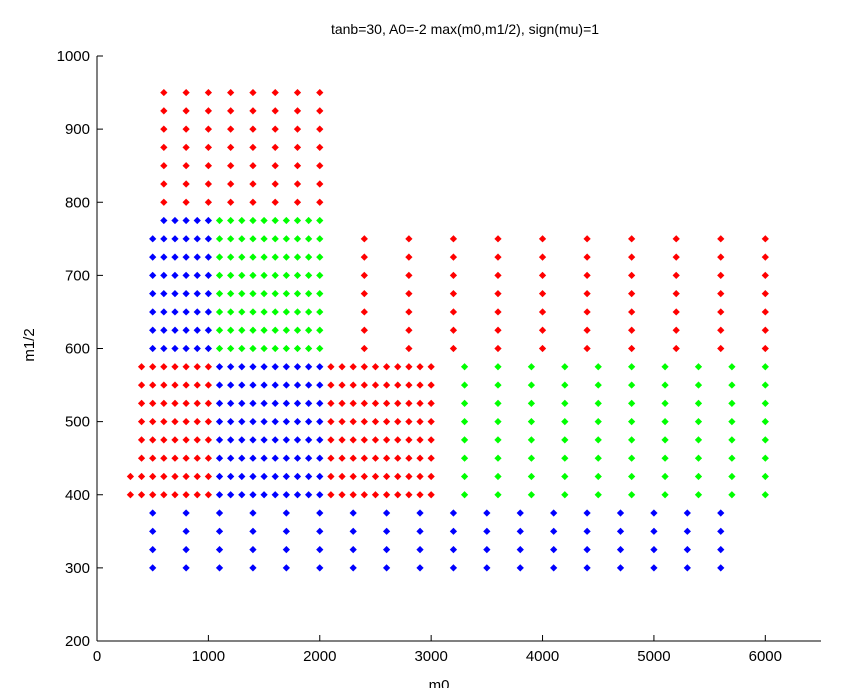  I want to click on x-tick-label: 3000, so click(430, 656).